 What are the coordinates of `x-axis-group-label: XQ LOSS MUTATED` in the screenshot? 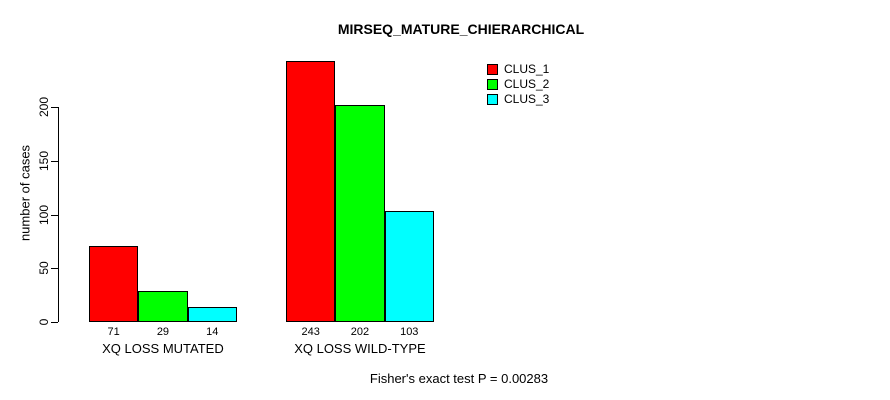 It's located at (163, 348).